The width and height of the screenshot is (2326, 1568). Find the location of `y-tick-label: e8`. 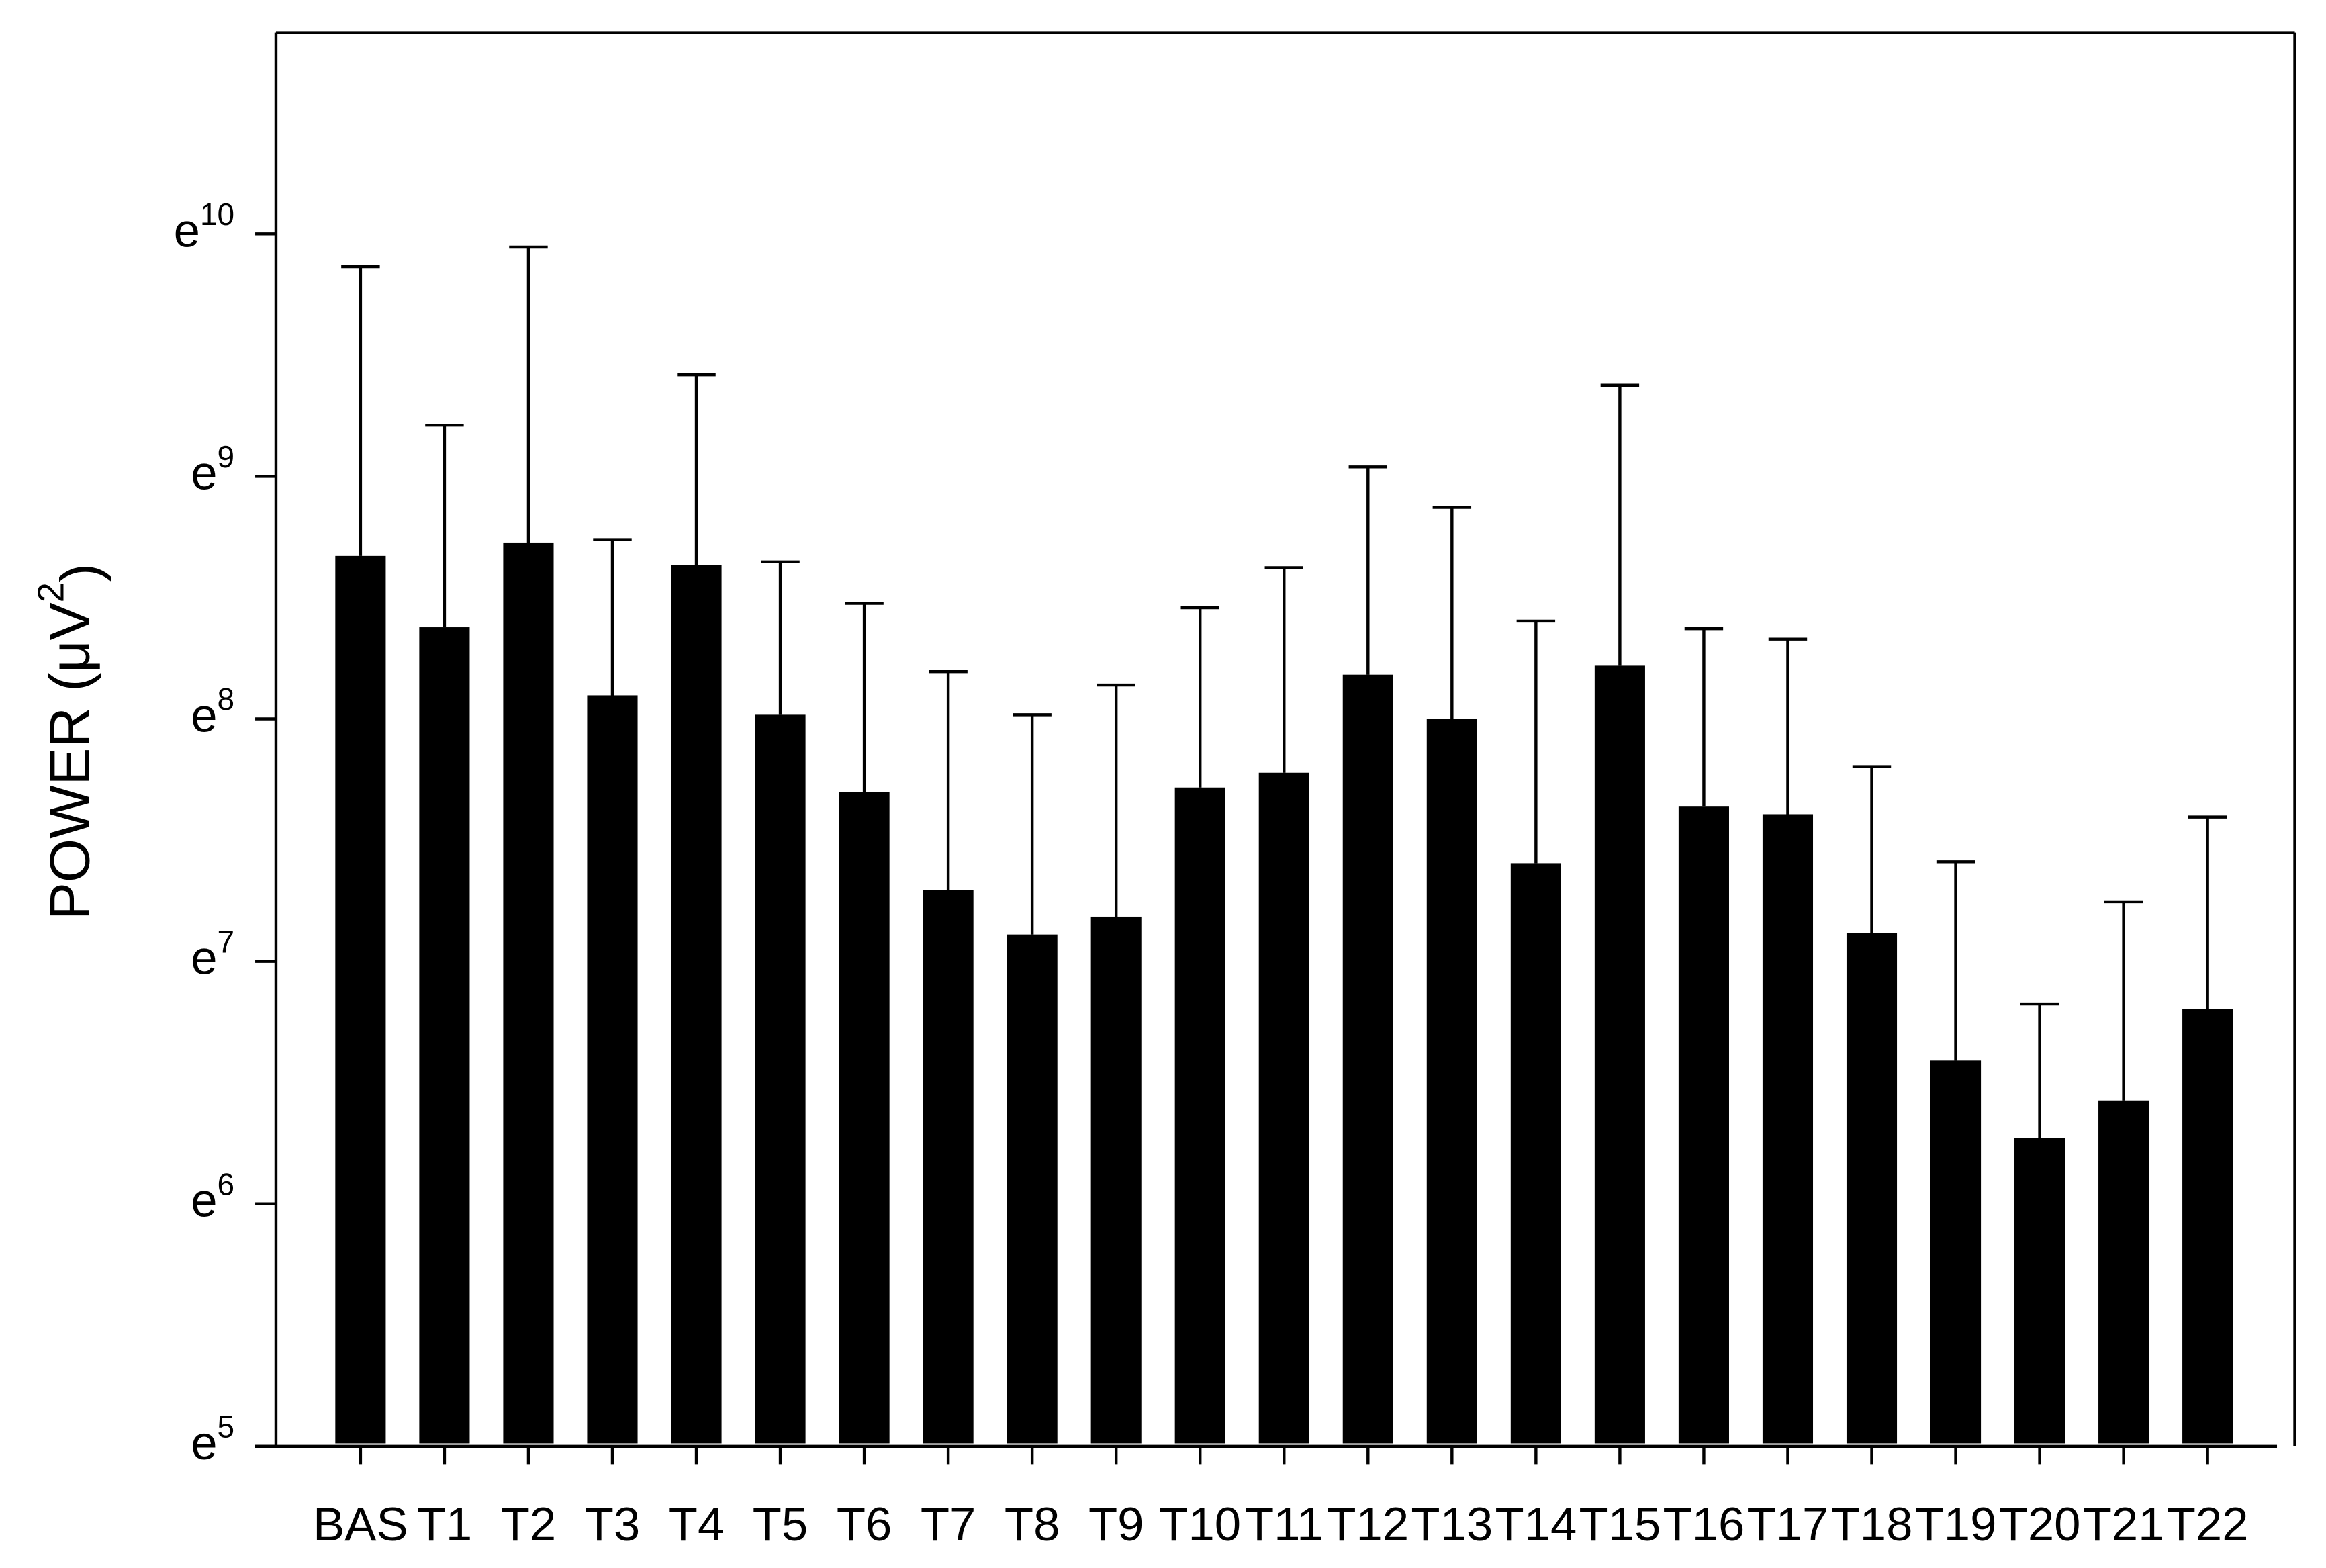

y-tick-label: e8 is located at coordinates (212, 711).